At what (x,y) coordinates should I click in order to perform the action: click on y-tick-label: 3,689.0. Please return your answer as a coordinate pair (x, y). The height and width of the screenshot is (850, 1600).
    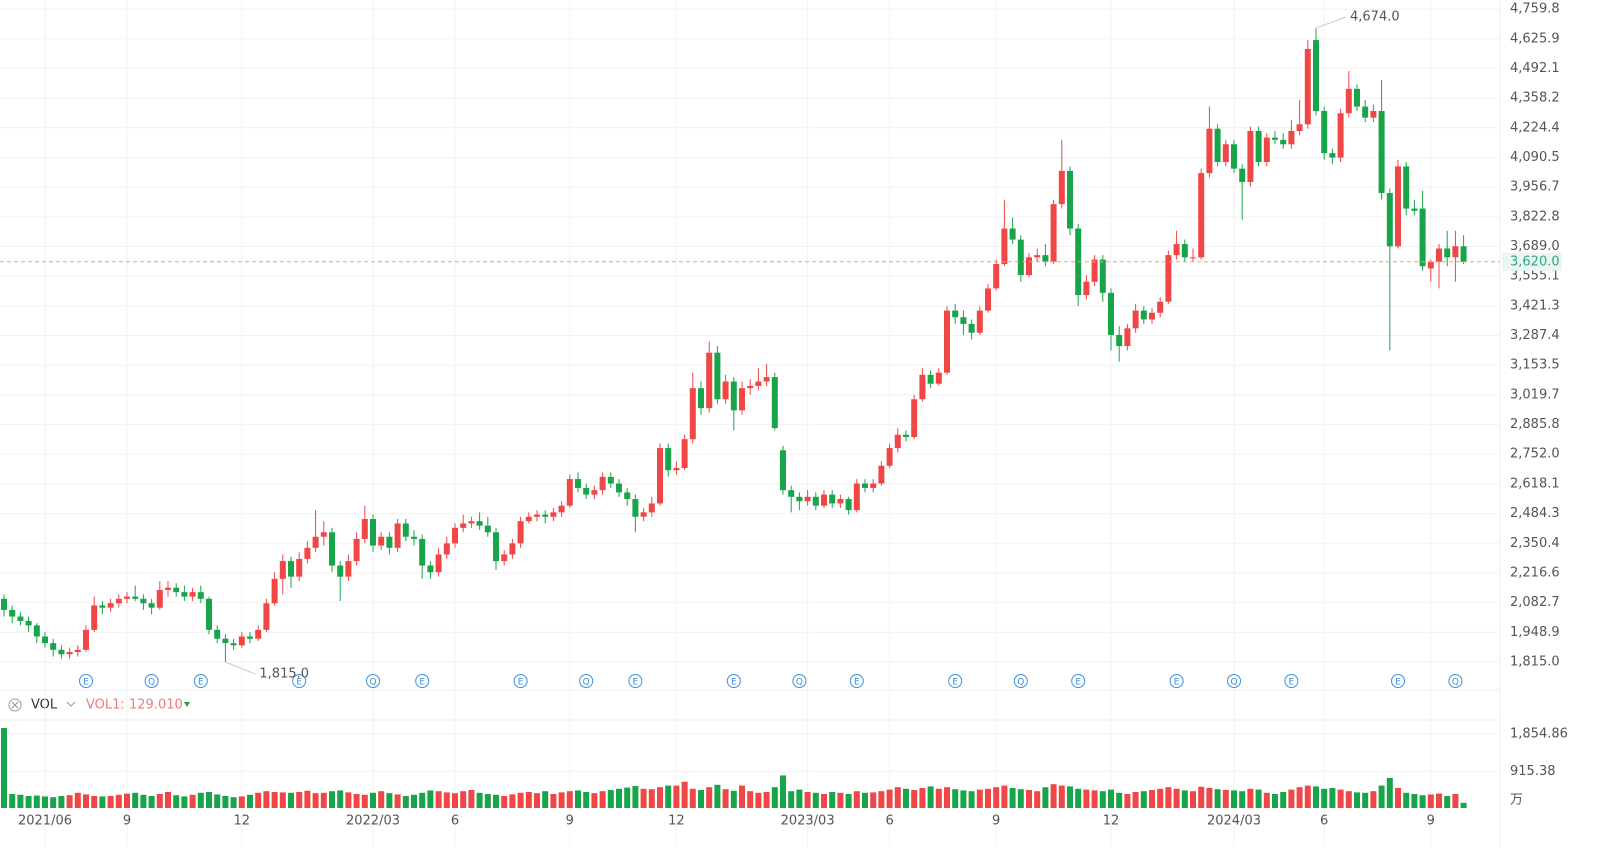
    Looking at the image, I should click on (1535, 246).